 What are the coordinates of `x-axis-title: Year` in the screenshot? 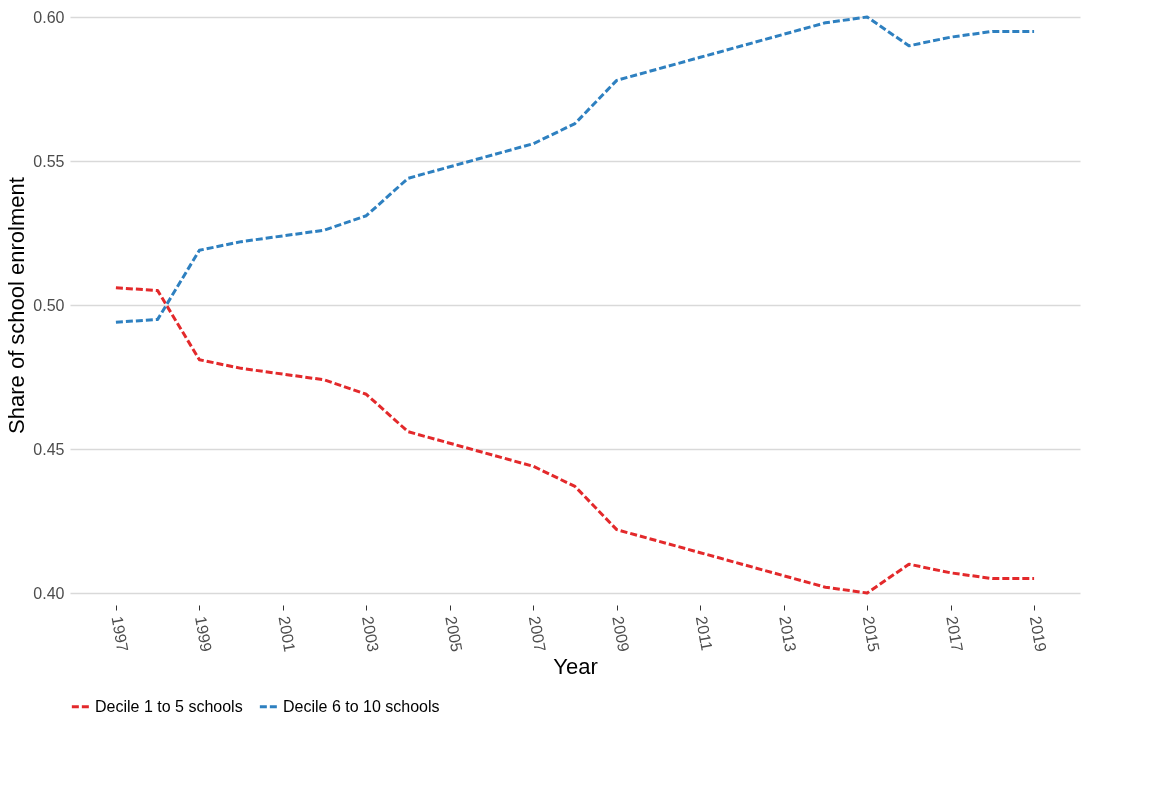 It's located at (575, 666).